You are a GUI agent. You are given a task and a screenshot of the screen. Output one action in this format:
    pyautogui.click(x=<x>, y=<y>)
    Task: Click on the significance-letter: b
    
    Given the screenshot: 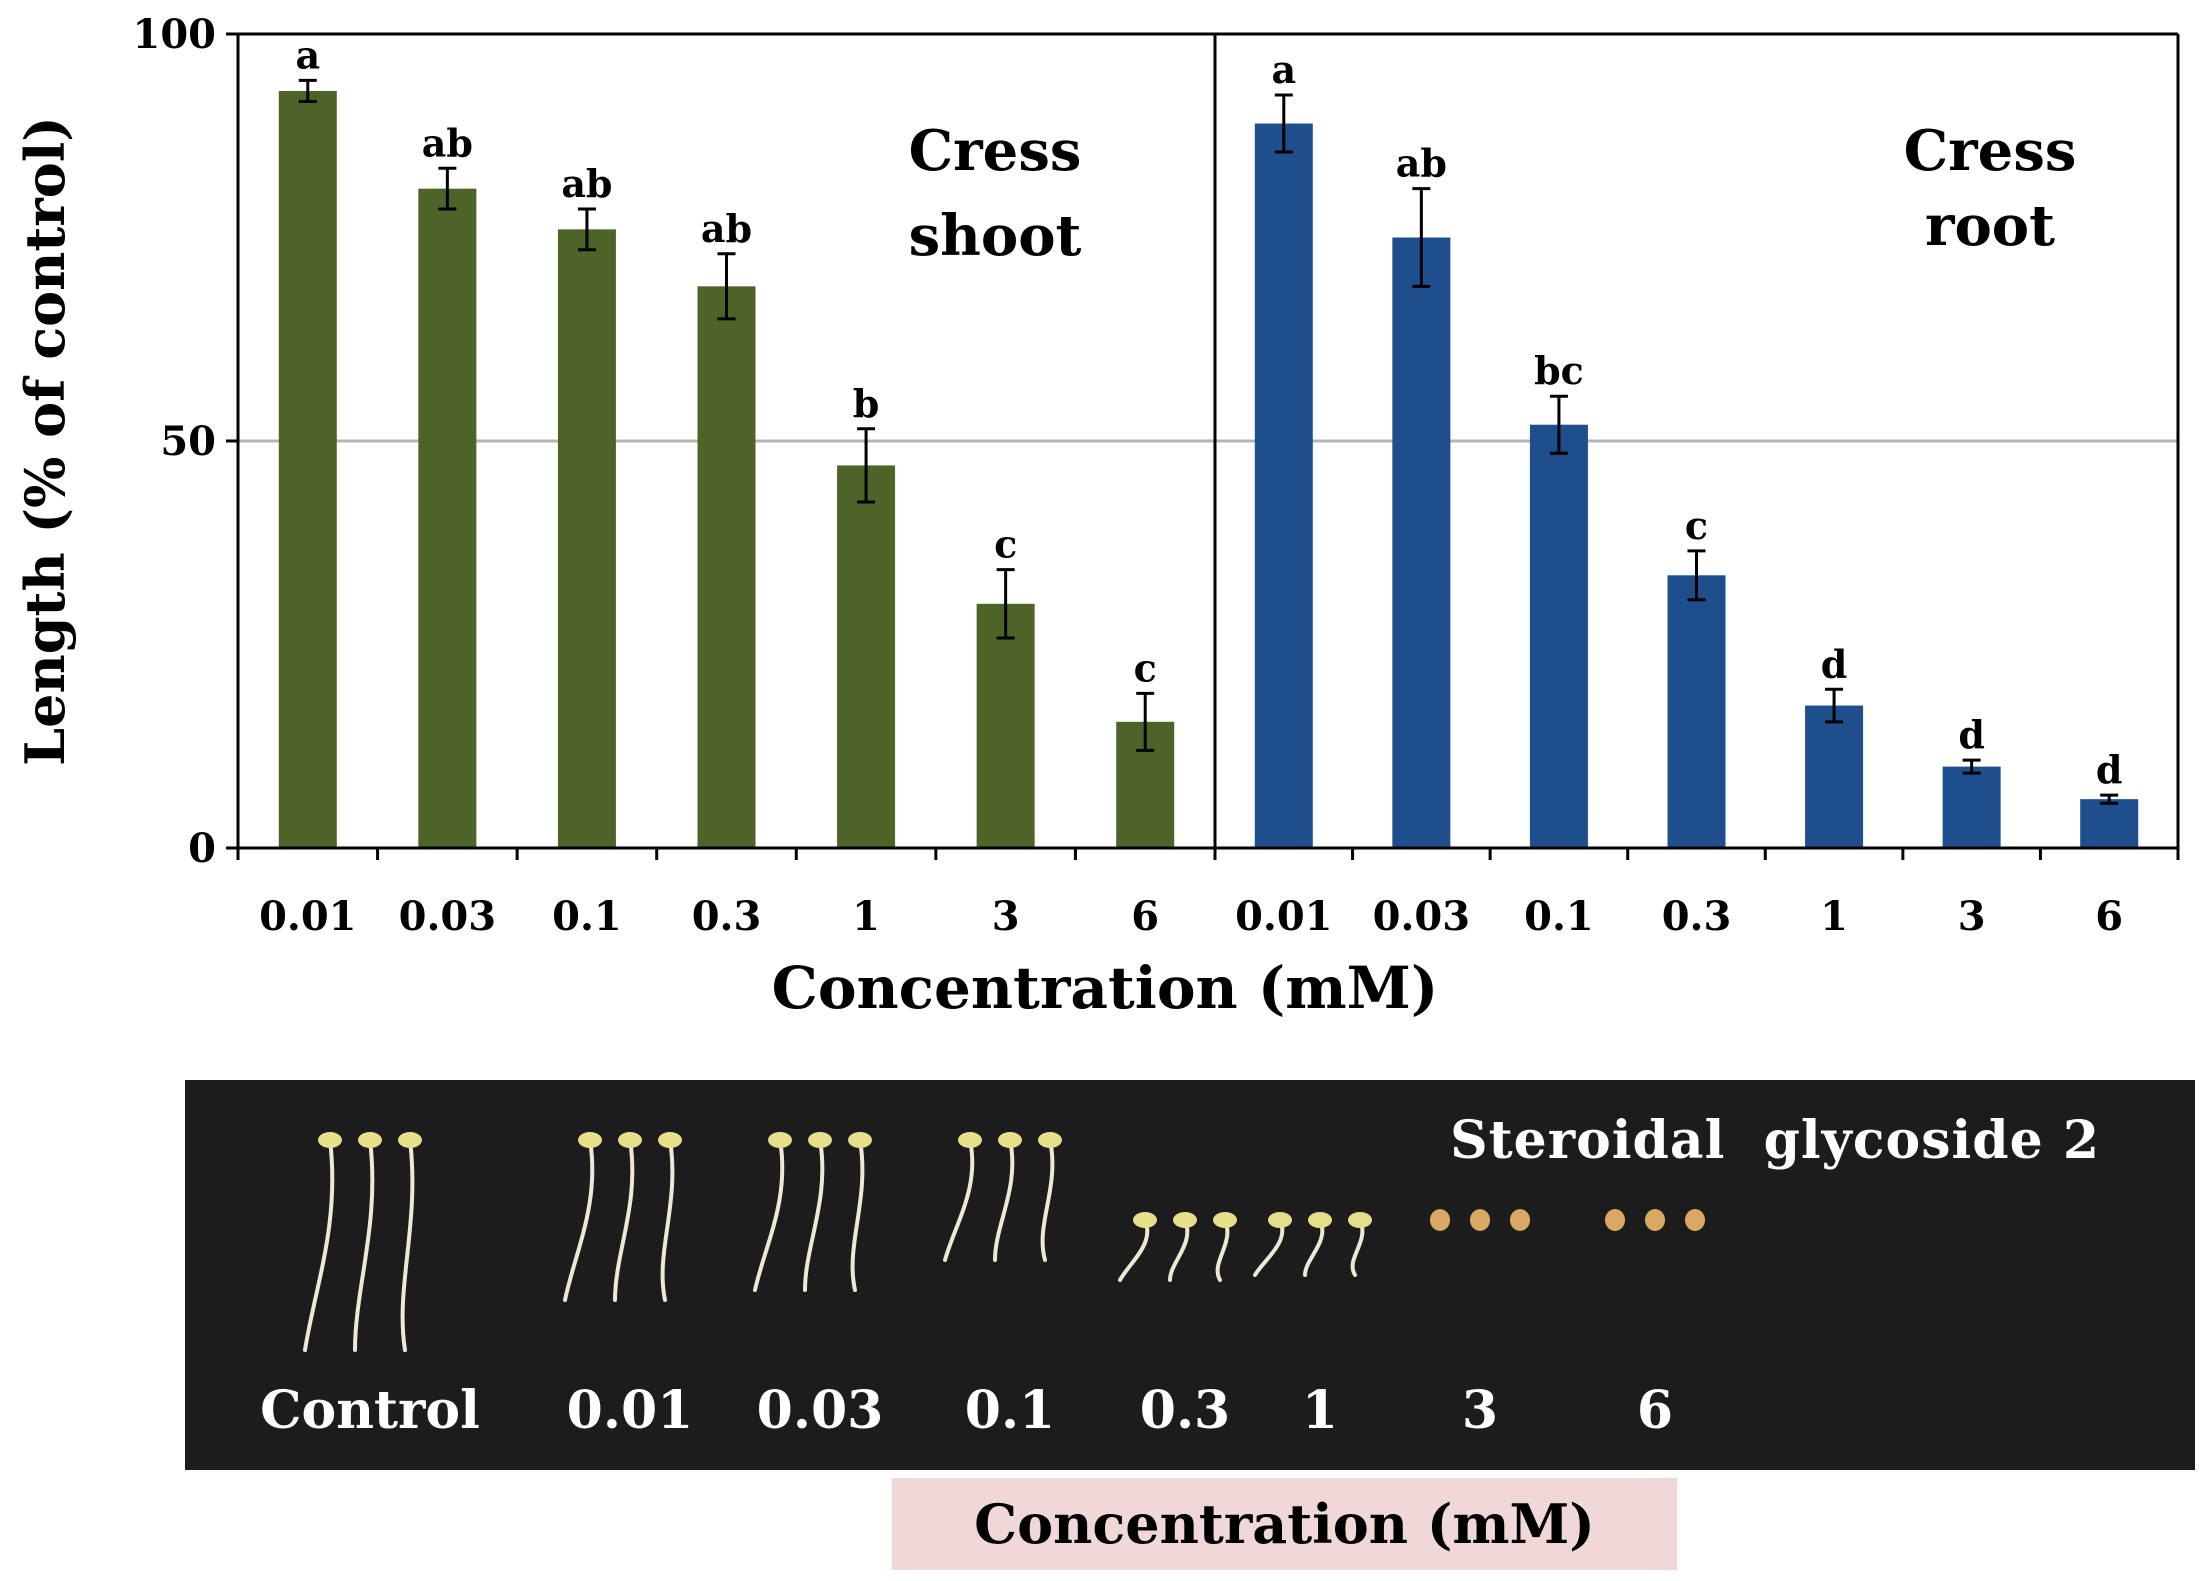 What is the action you would take?
    pyautogui.click(x=866, y=403)
    